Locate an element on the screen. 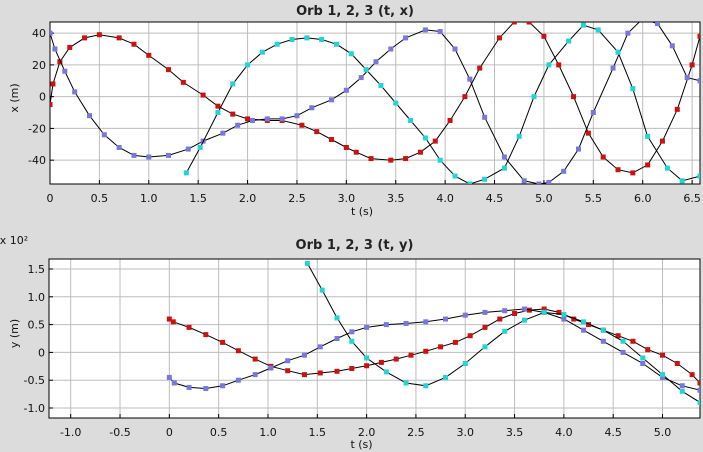  x-tick-label: 3.0 is located at coordinates (465, 432).